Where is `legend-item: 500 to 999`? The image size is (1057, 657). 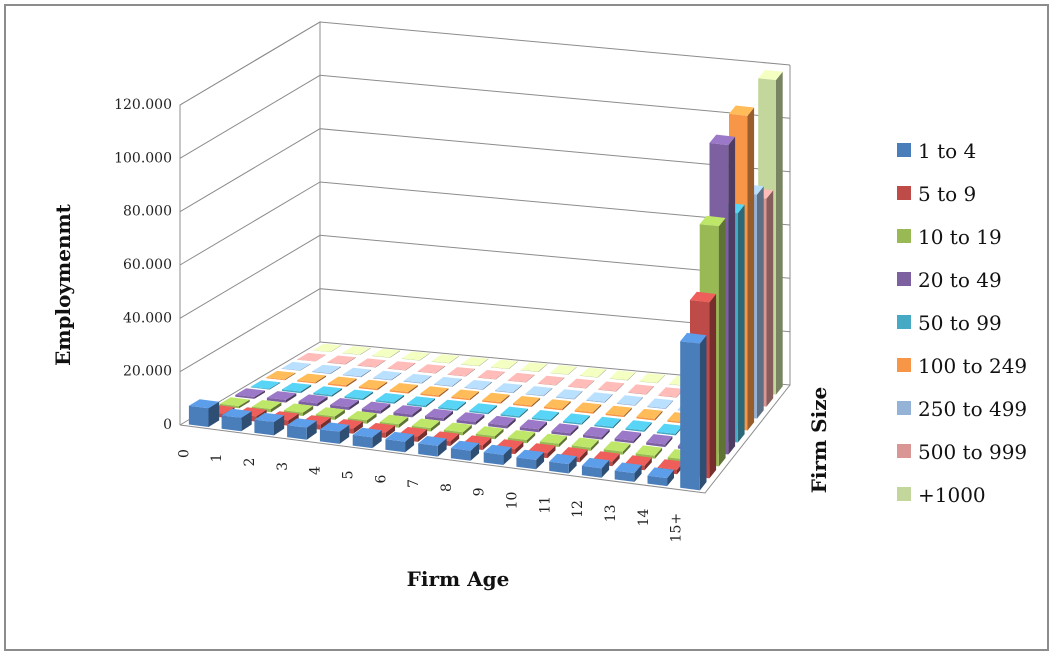 legend-item: 500 to 999 is located at coordinates (962, 452).